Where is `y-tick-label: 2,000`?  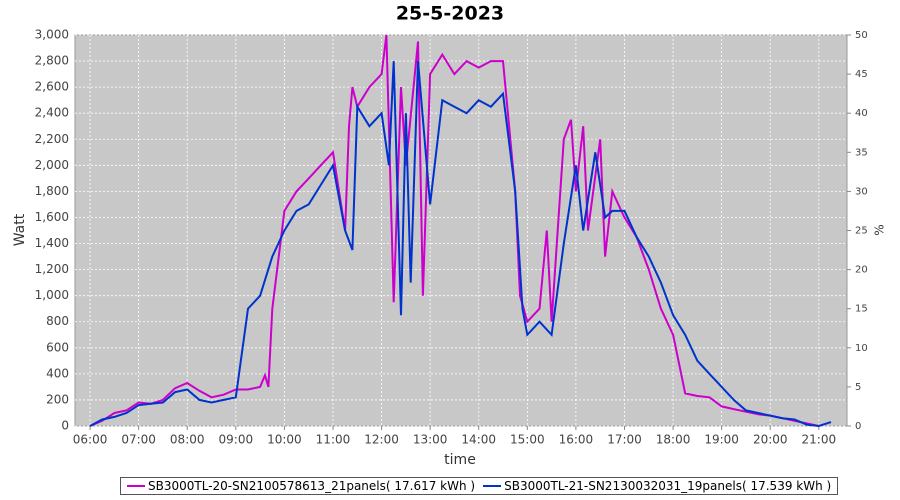 y-tick-label: 2,000 is located at coordinates (52, 165).